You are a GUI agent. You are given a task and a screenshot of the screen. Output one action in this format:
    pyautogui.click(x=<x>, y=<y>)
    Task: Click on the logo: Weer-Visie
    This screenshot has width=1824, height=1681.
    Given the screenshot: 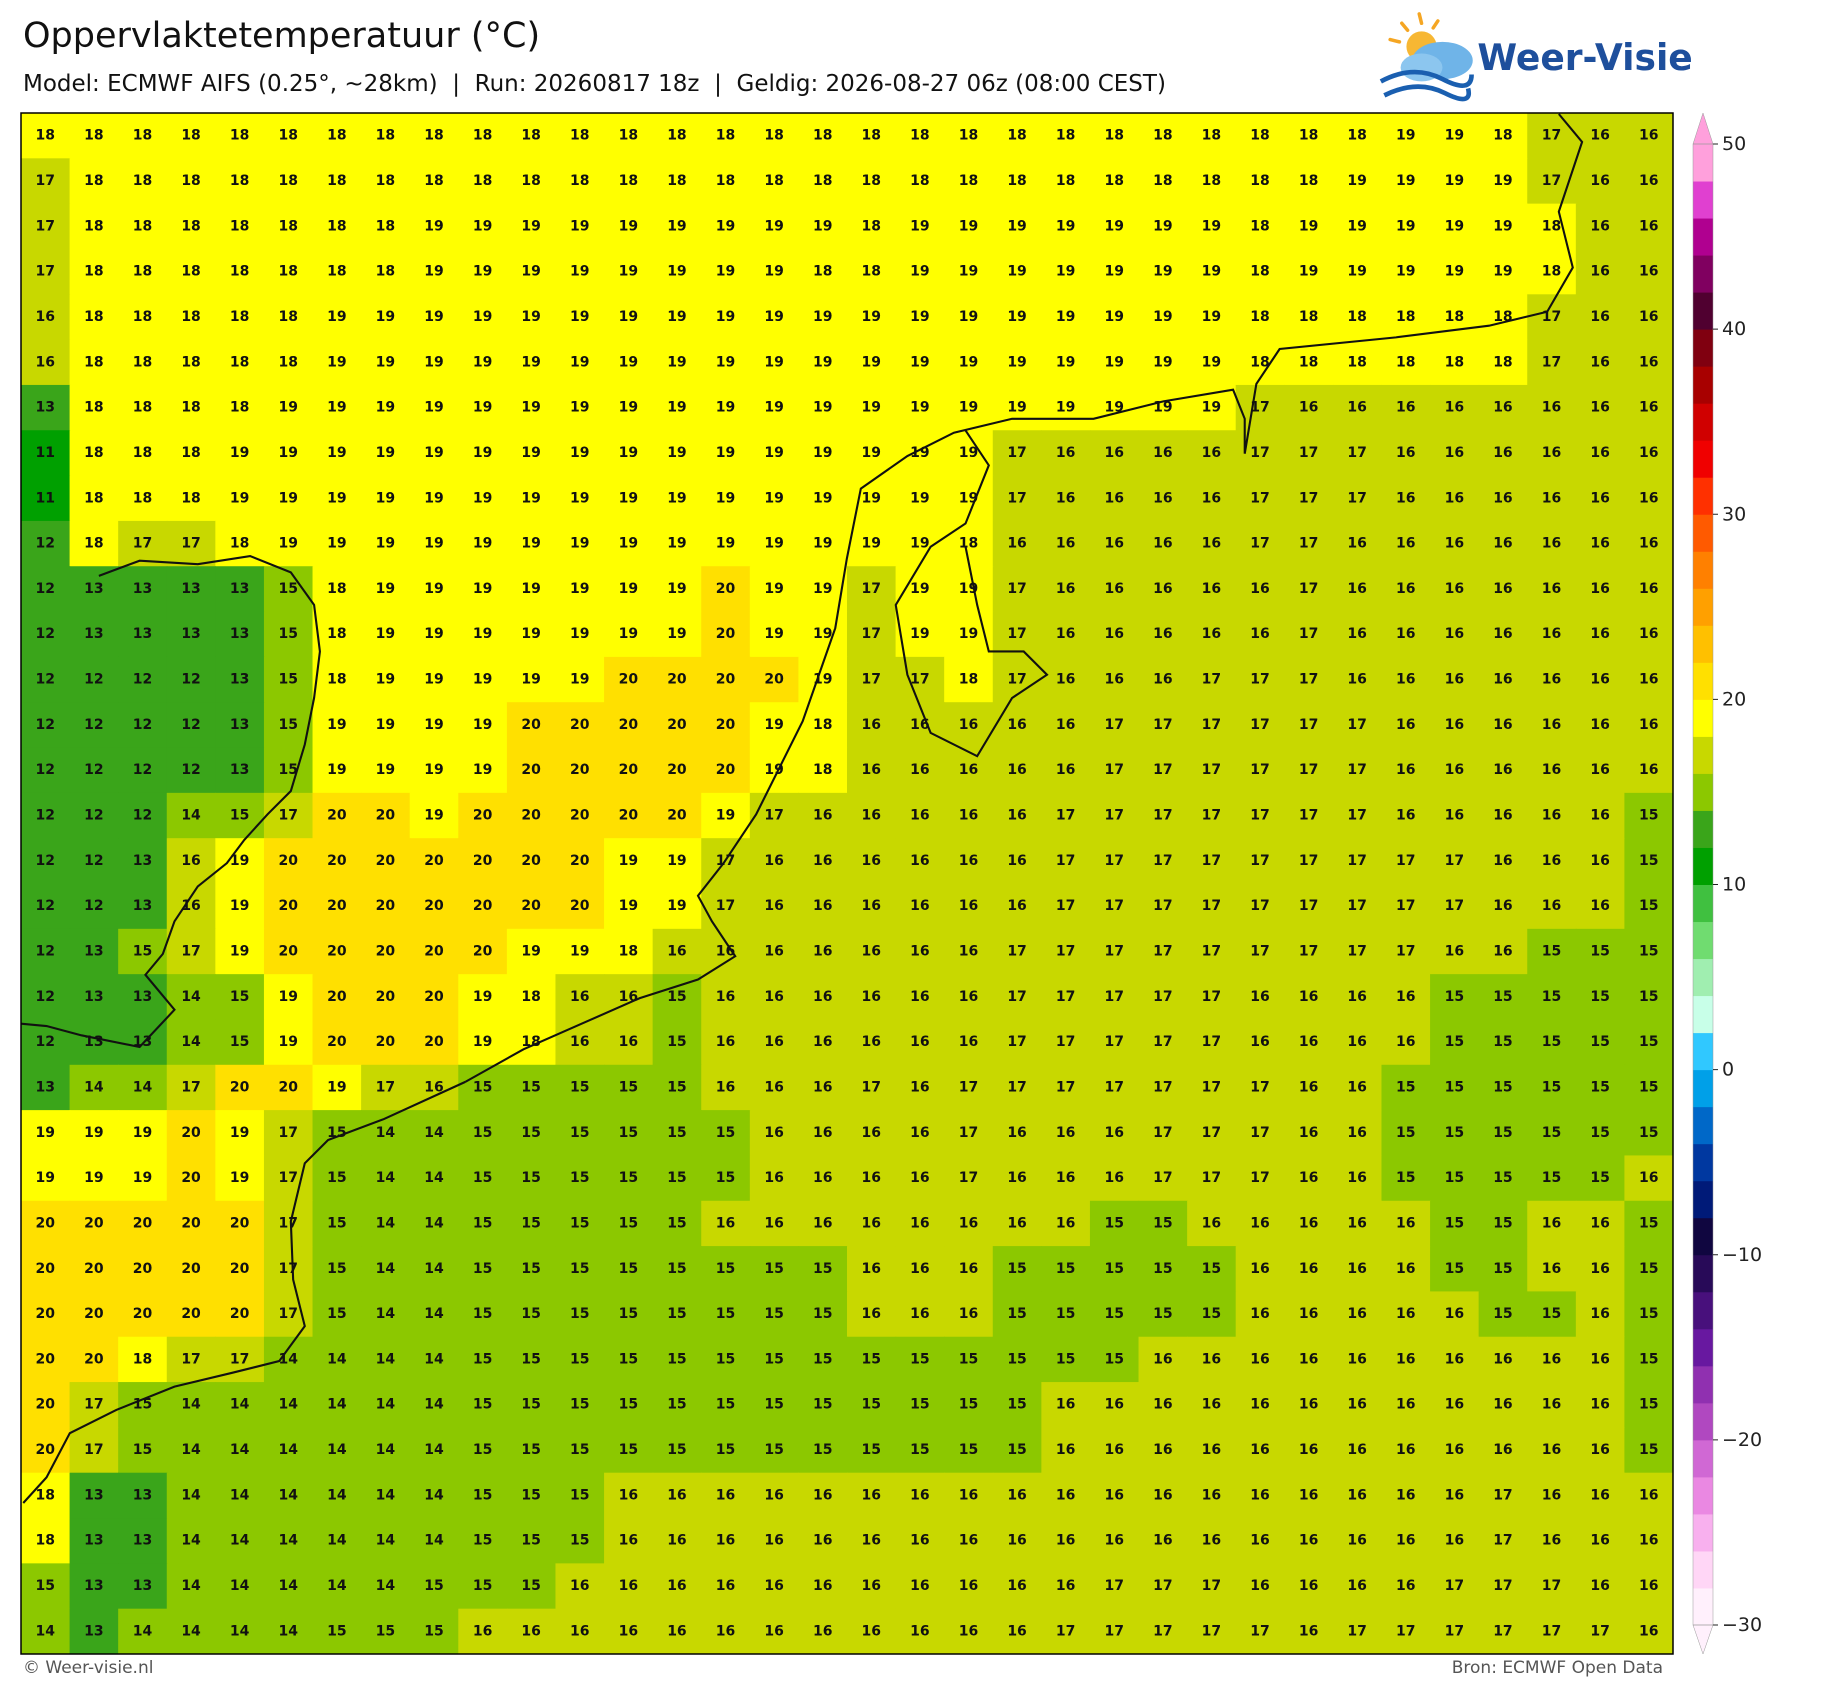 What is the action you would take?
    pyautogui.click(x=1536, y=57)
    